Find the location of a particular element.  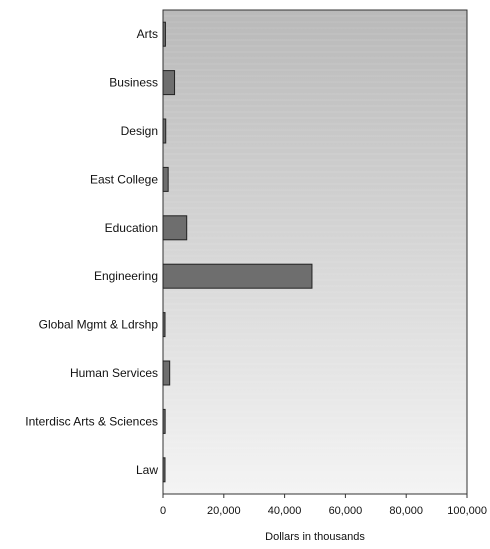

x-tick-label: 80,000 is located at coordinates (406, 511).